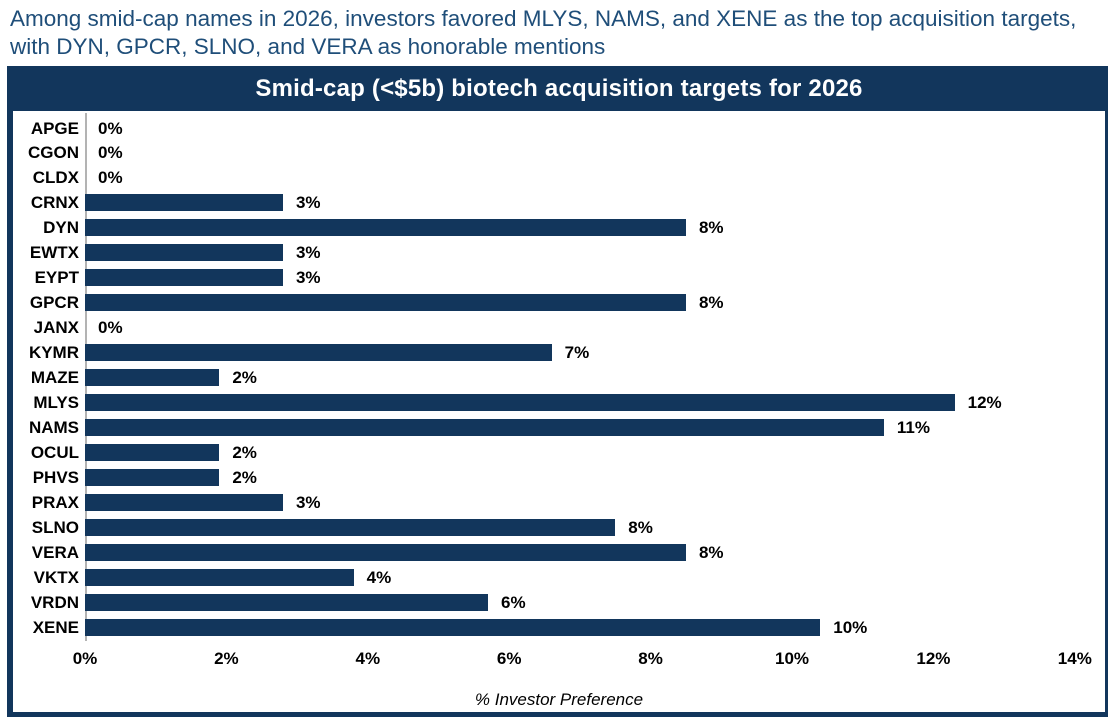  What do you see at coordinates (244, 377) in the screenshot?
I see `value-label-MAZE: 2%` at bounding box center [244, 377].